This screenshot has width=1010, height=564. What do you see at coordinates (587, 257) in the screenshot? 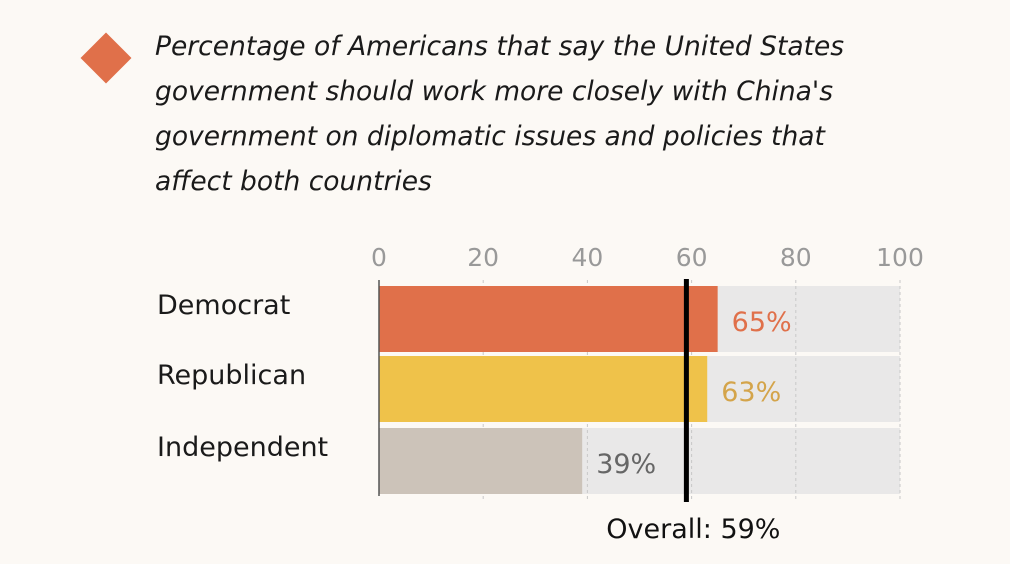
I see `x-tick-label: 40` at bounding box center [587, 257].